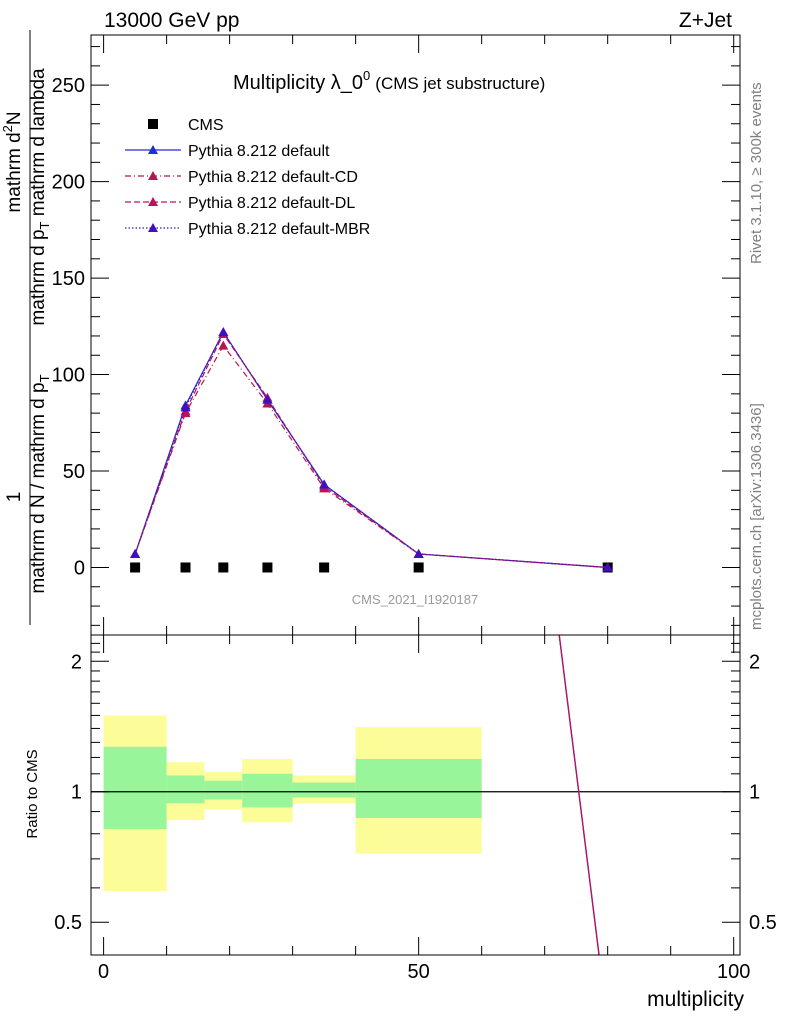  I want to click on x-tick-label: 50, so click(419, 972).